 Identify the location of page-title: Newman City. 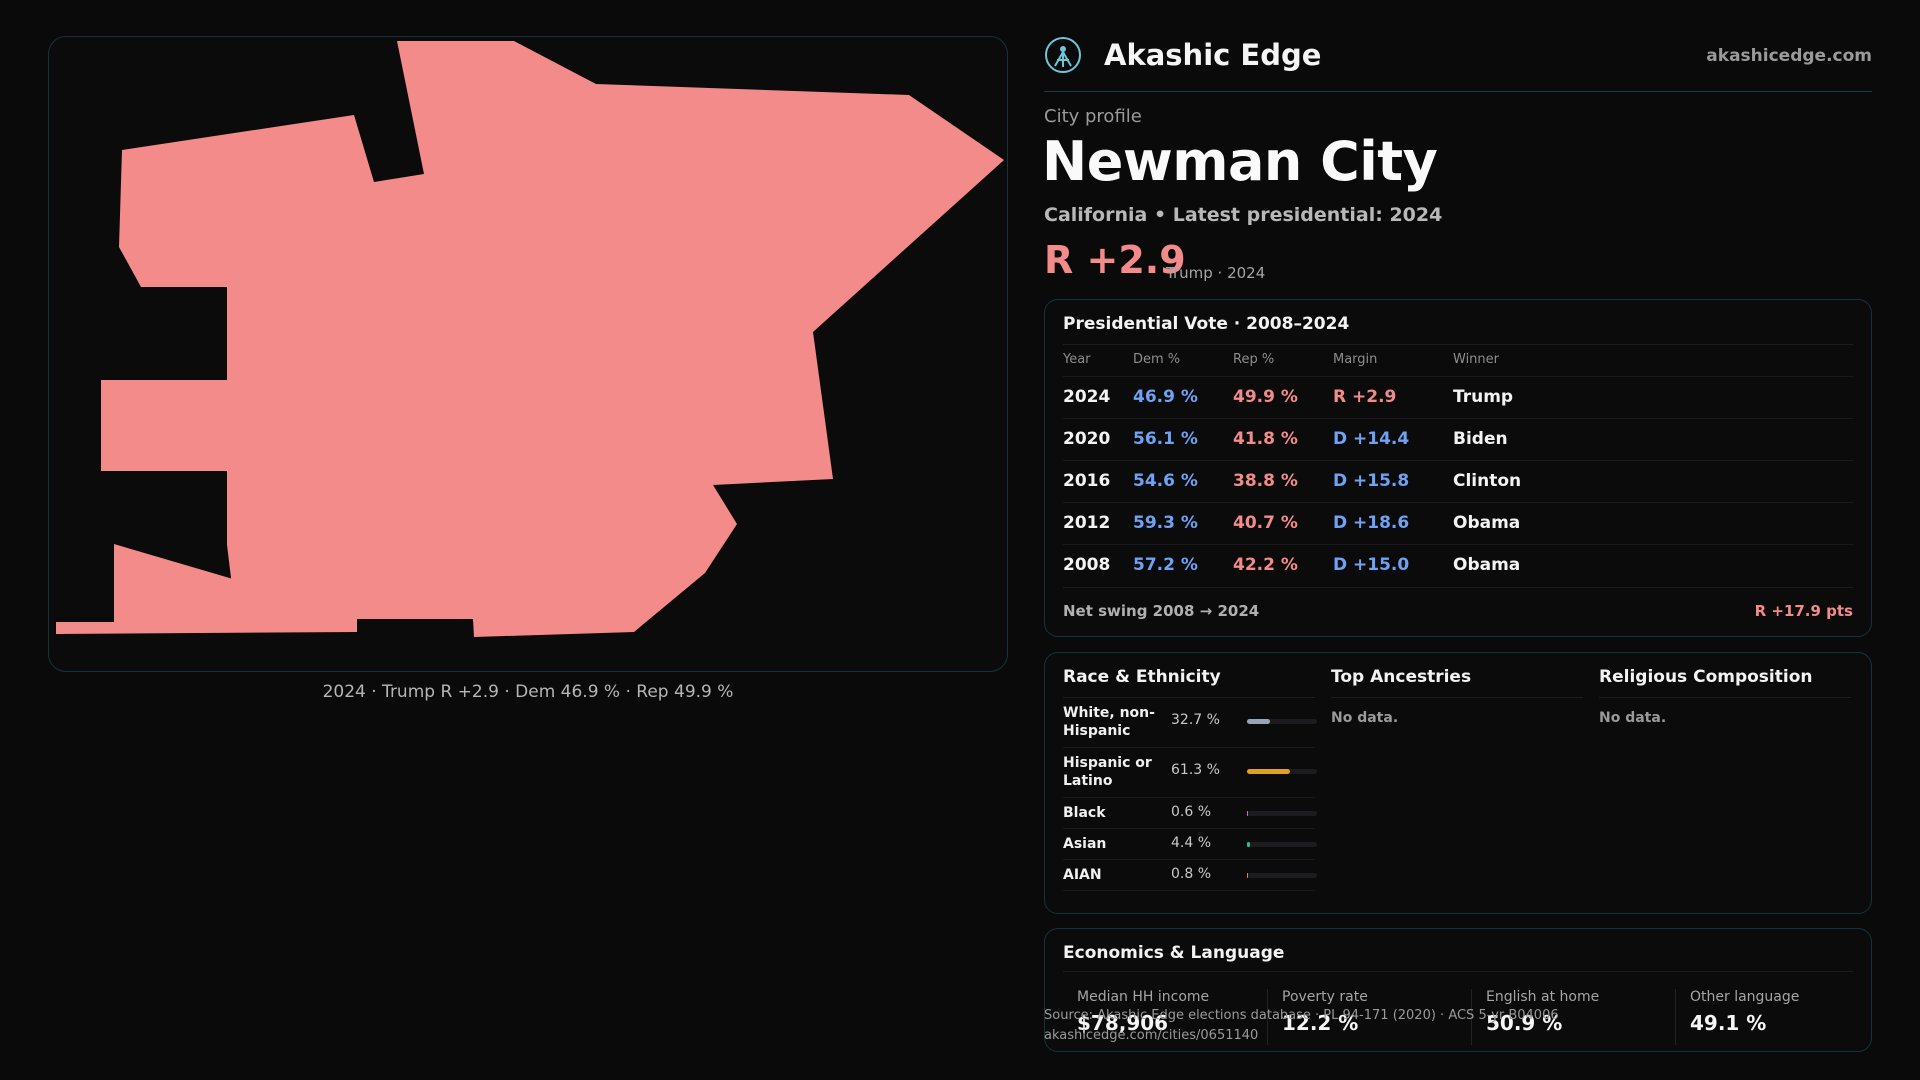
(1240, 161).